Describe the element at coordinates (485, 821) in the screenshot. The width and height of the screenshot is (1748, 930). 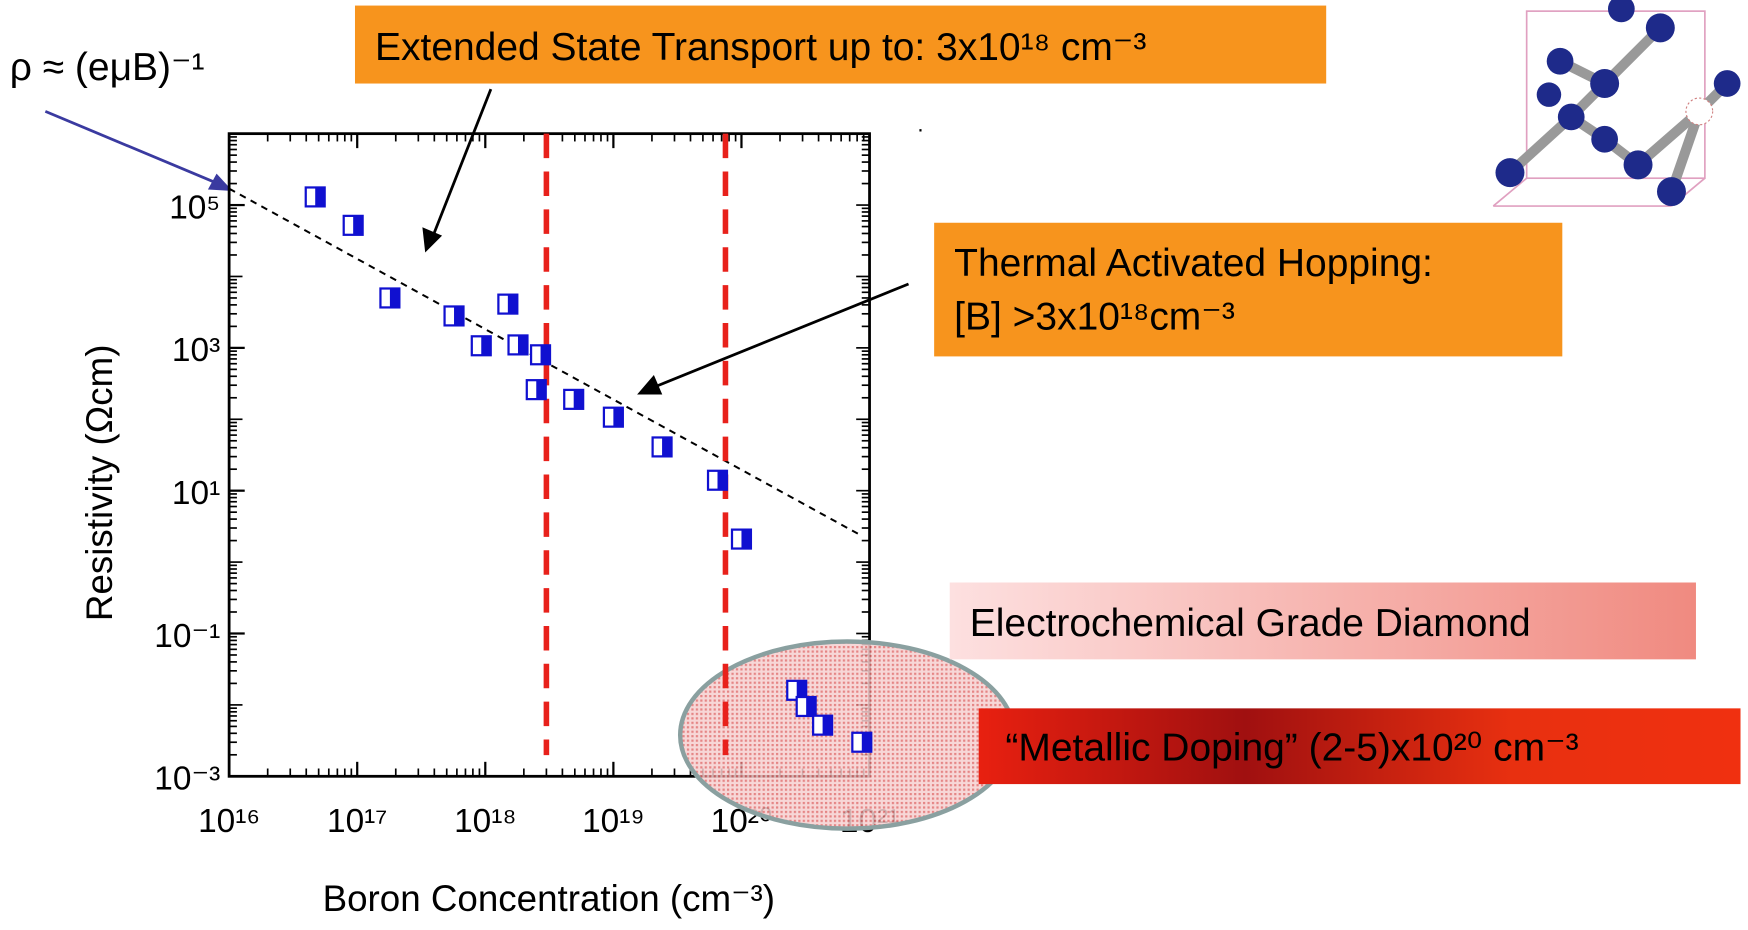
I see `x-tick-label: 10¹⁸` at that location.